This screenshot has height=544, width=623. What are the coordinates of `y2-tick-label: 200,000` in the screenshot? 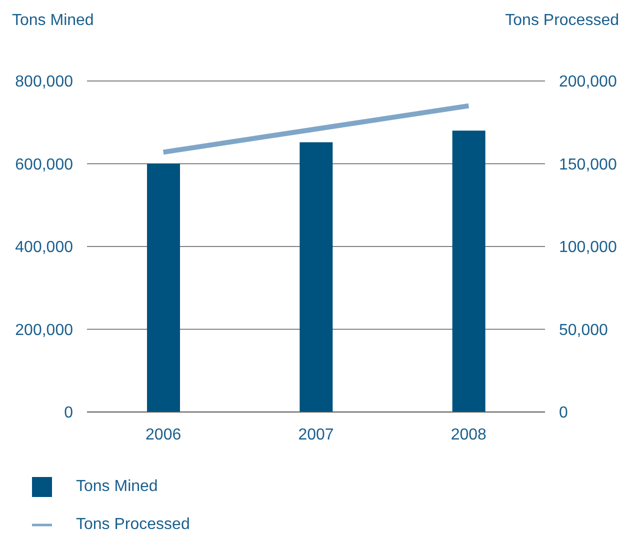 It's located at (588, 82).